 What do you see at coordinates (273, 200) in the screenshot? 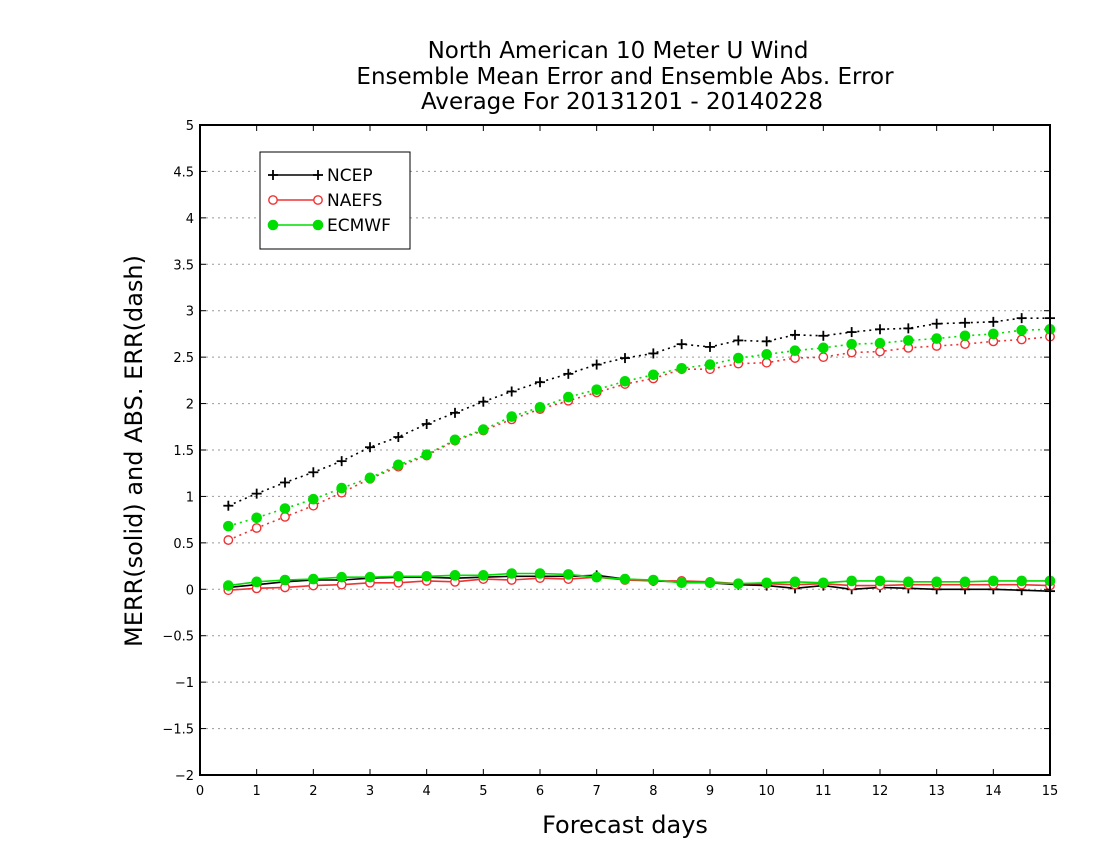
I see `legend-marker-left-naefs` at bounding box center [273, 200].